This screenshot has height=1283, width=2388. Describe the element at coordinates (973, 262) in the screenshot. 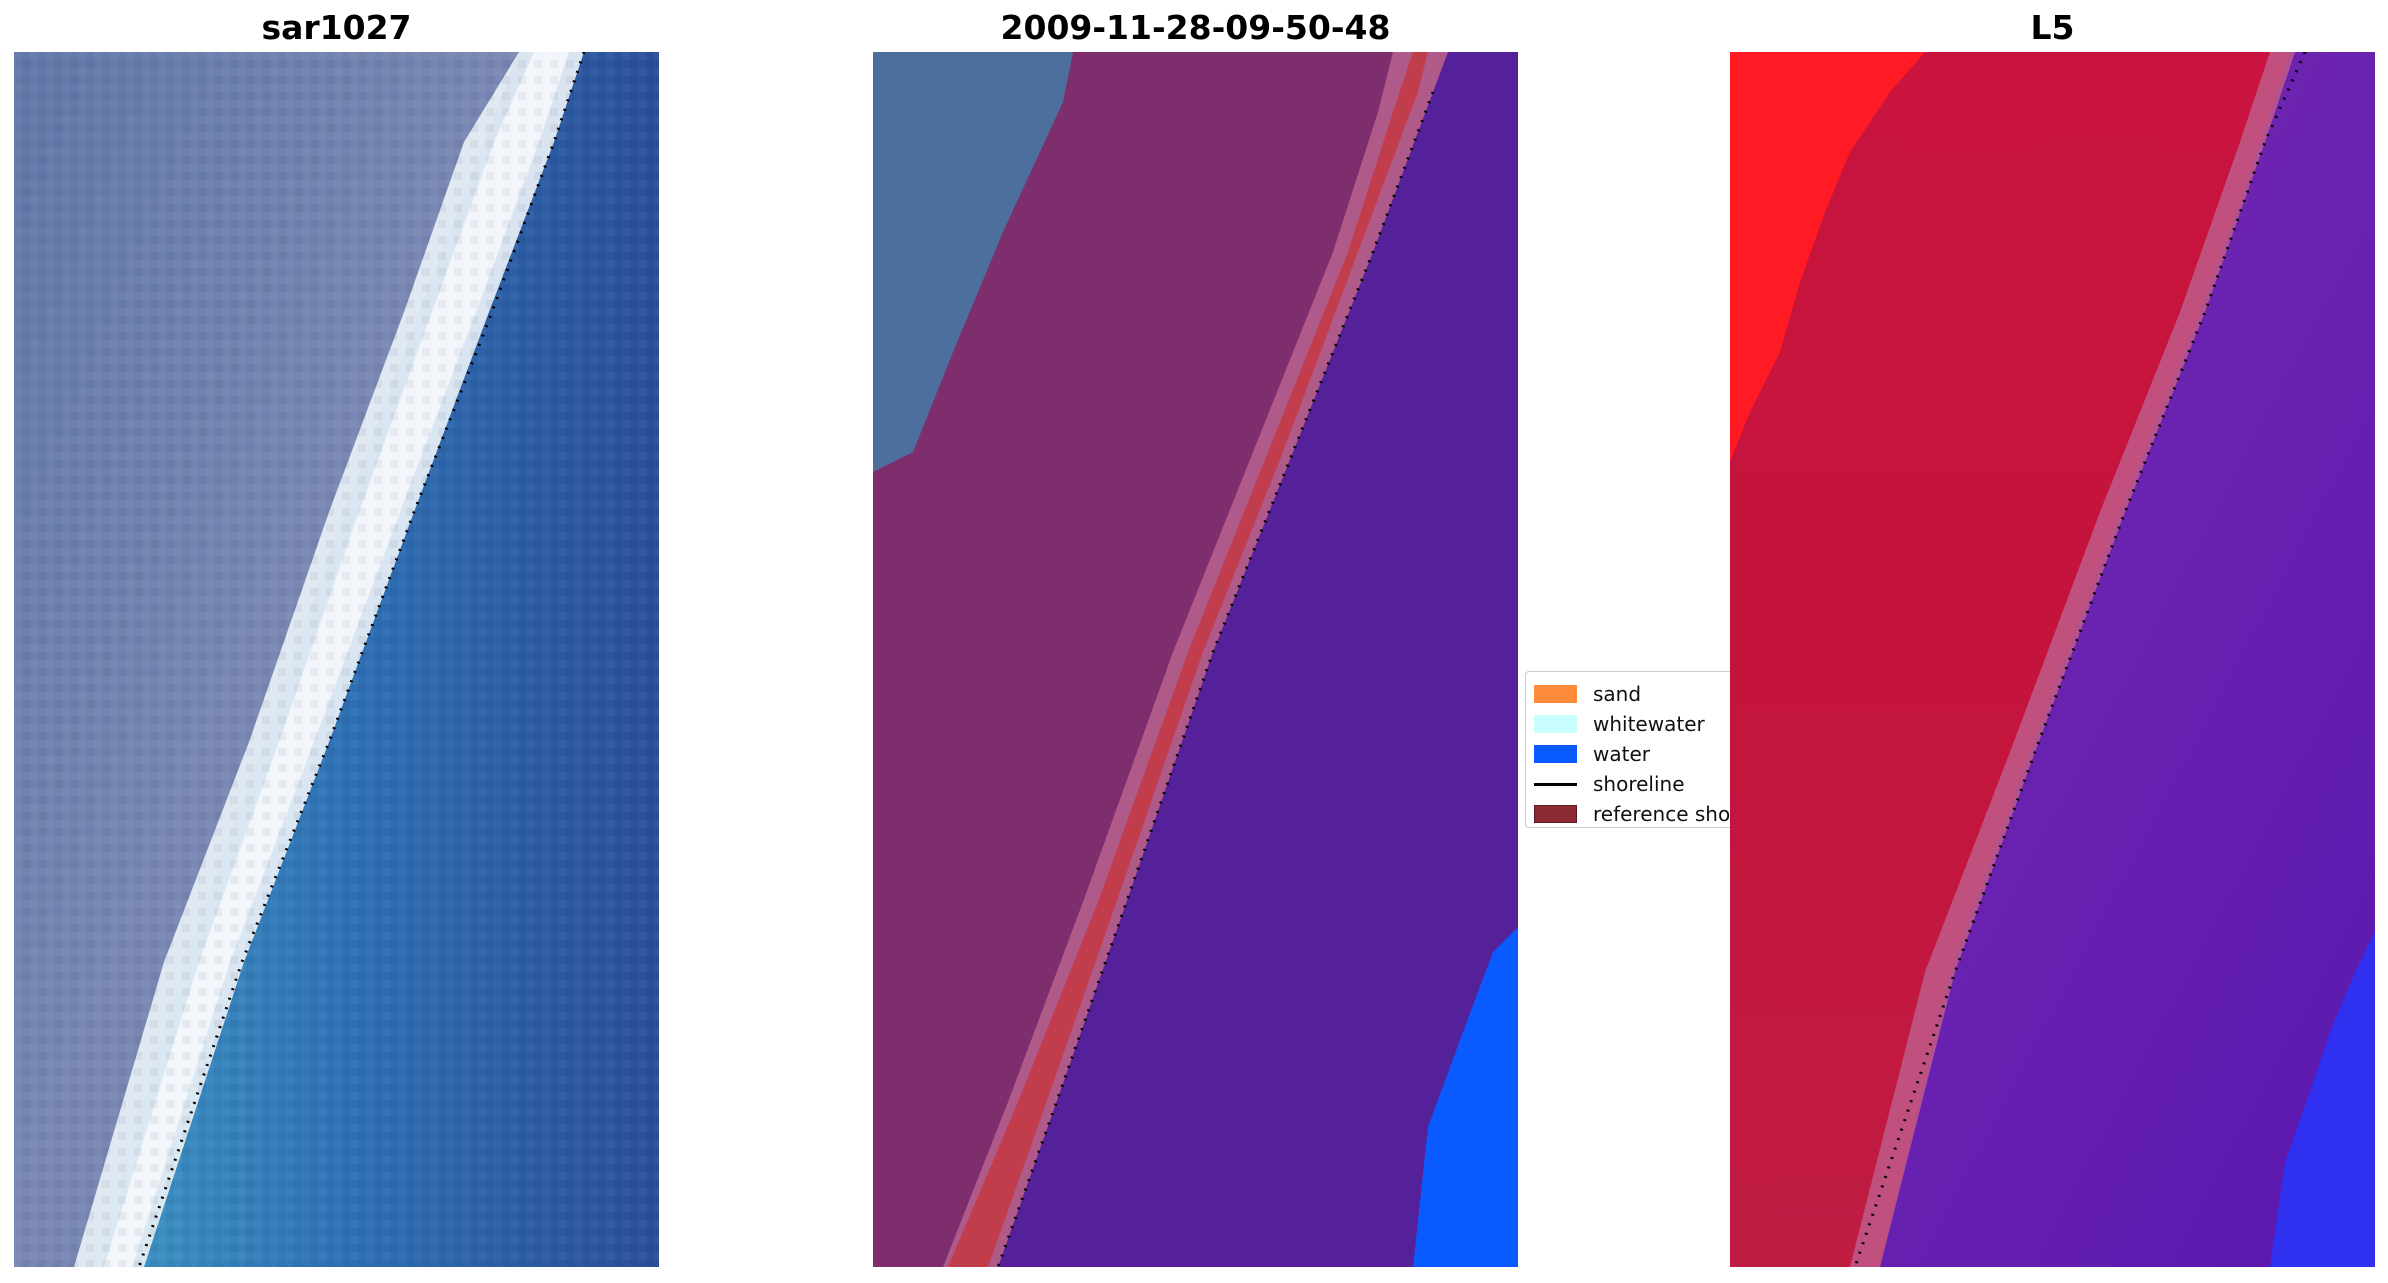

I see `rgb-corner` at that location.